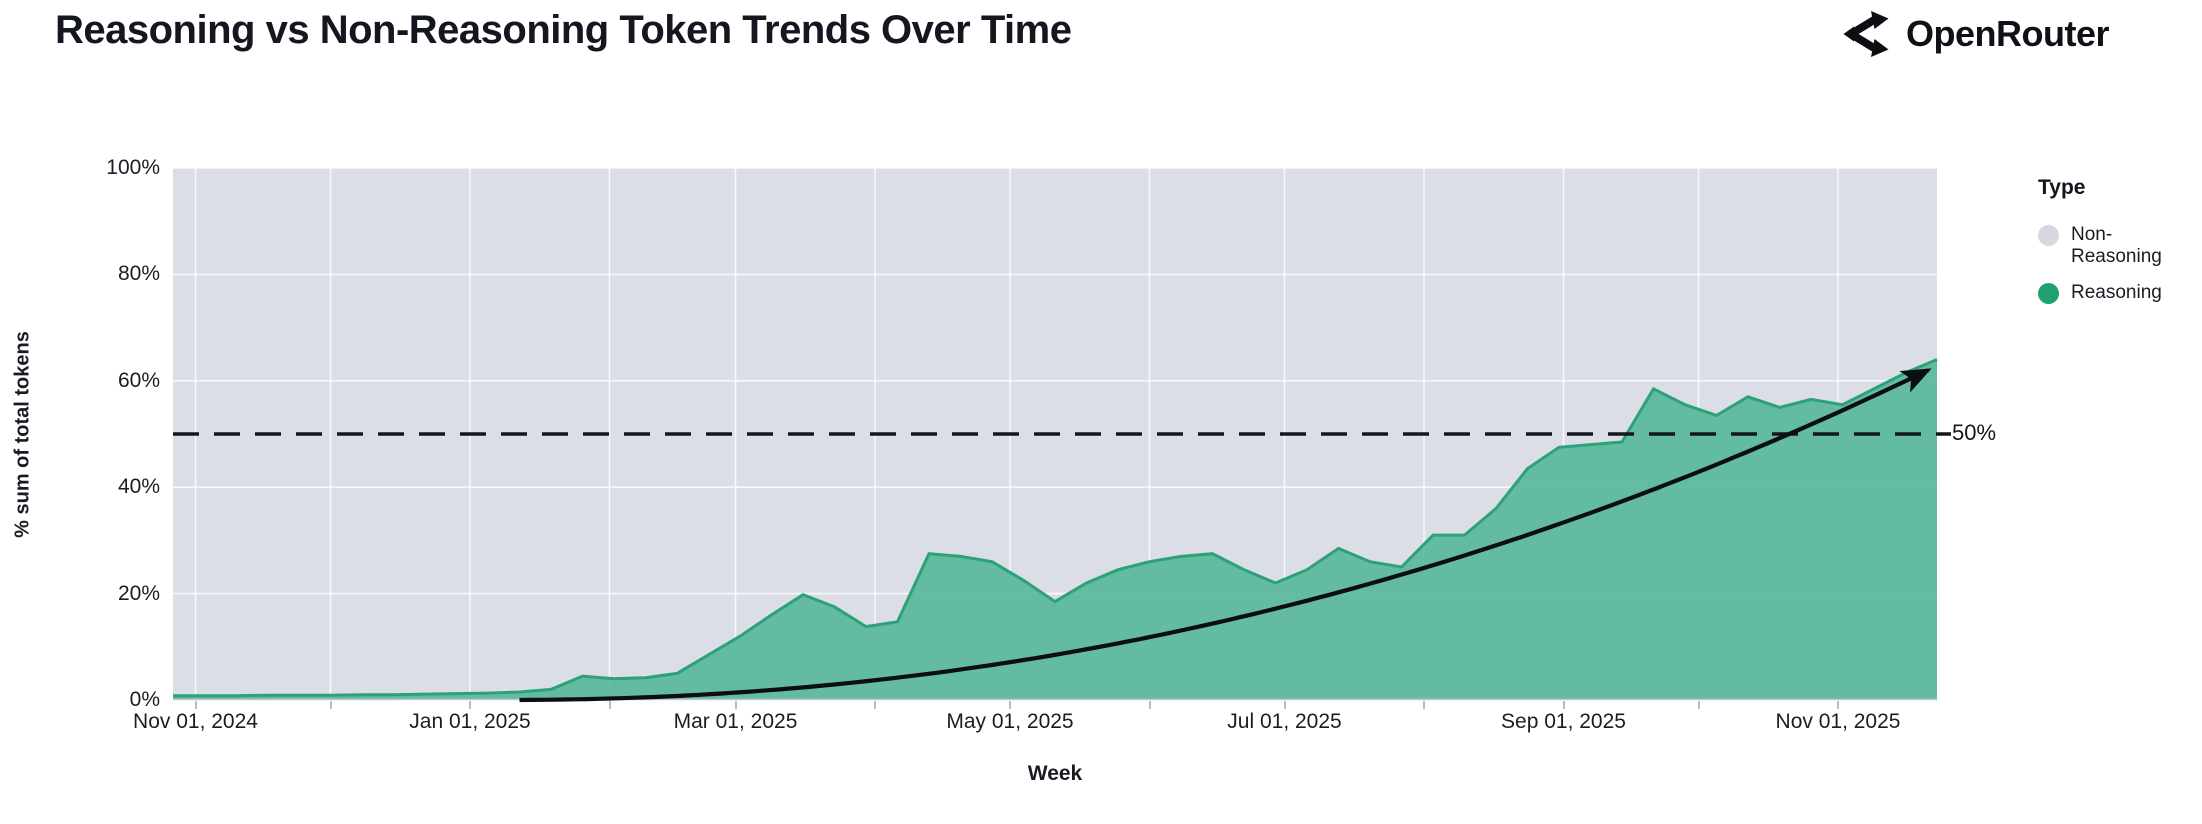  I want to click on y-tick-label: 0%, so click(144, 699).